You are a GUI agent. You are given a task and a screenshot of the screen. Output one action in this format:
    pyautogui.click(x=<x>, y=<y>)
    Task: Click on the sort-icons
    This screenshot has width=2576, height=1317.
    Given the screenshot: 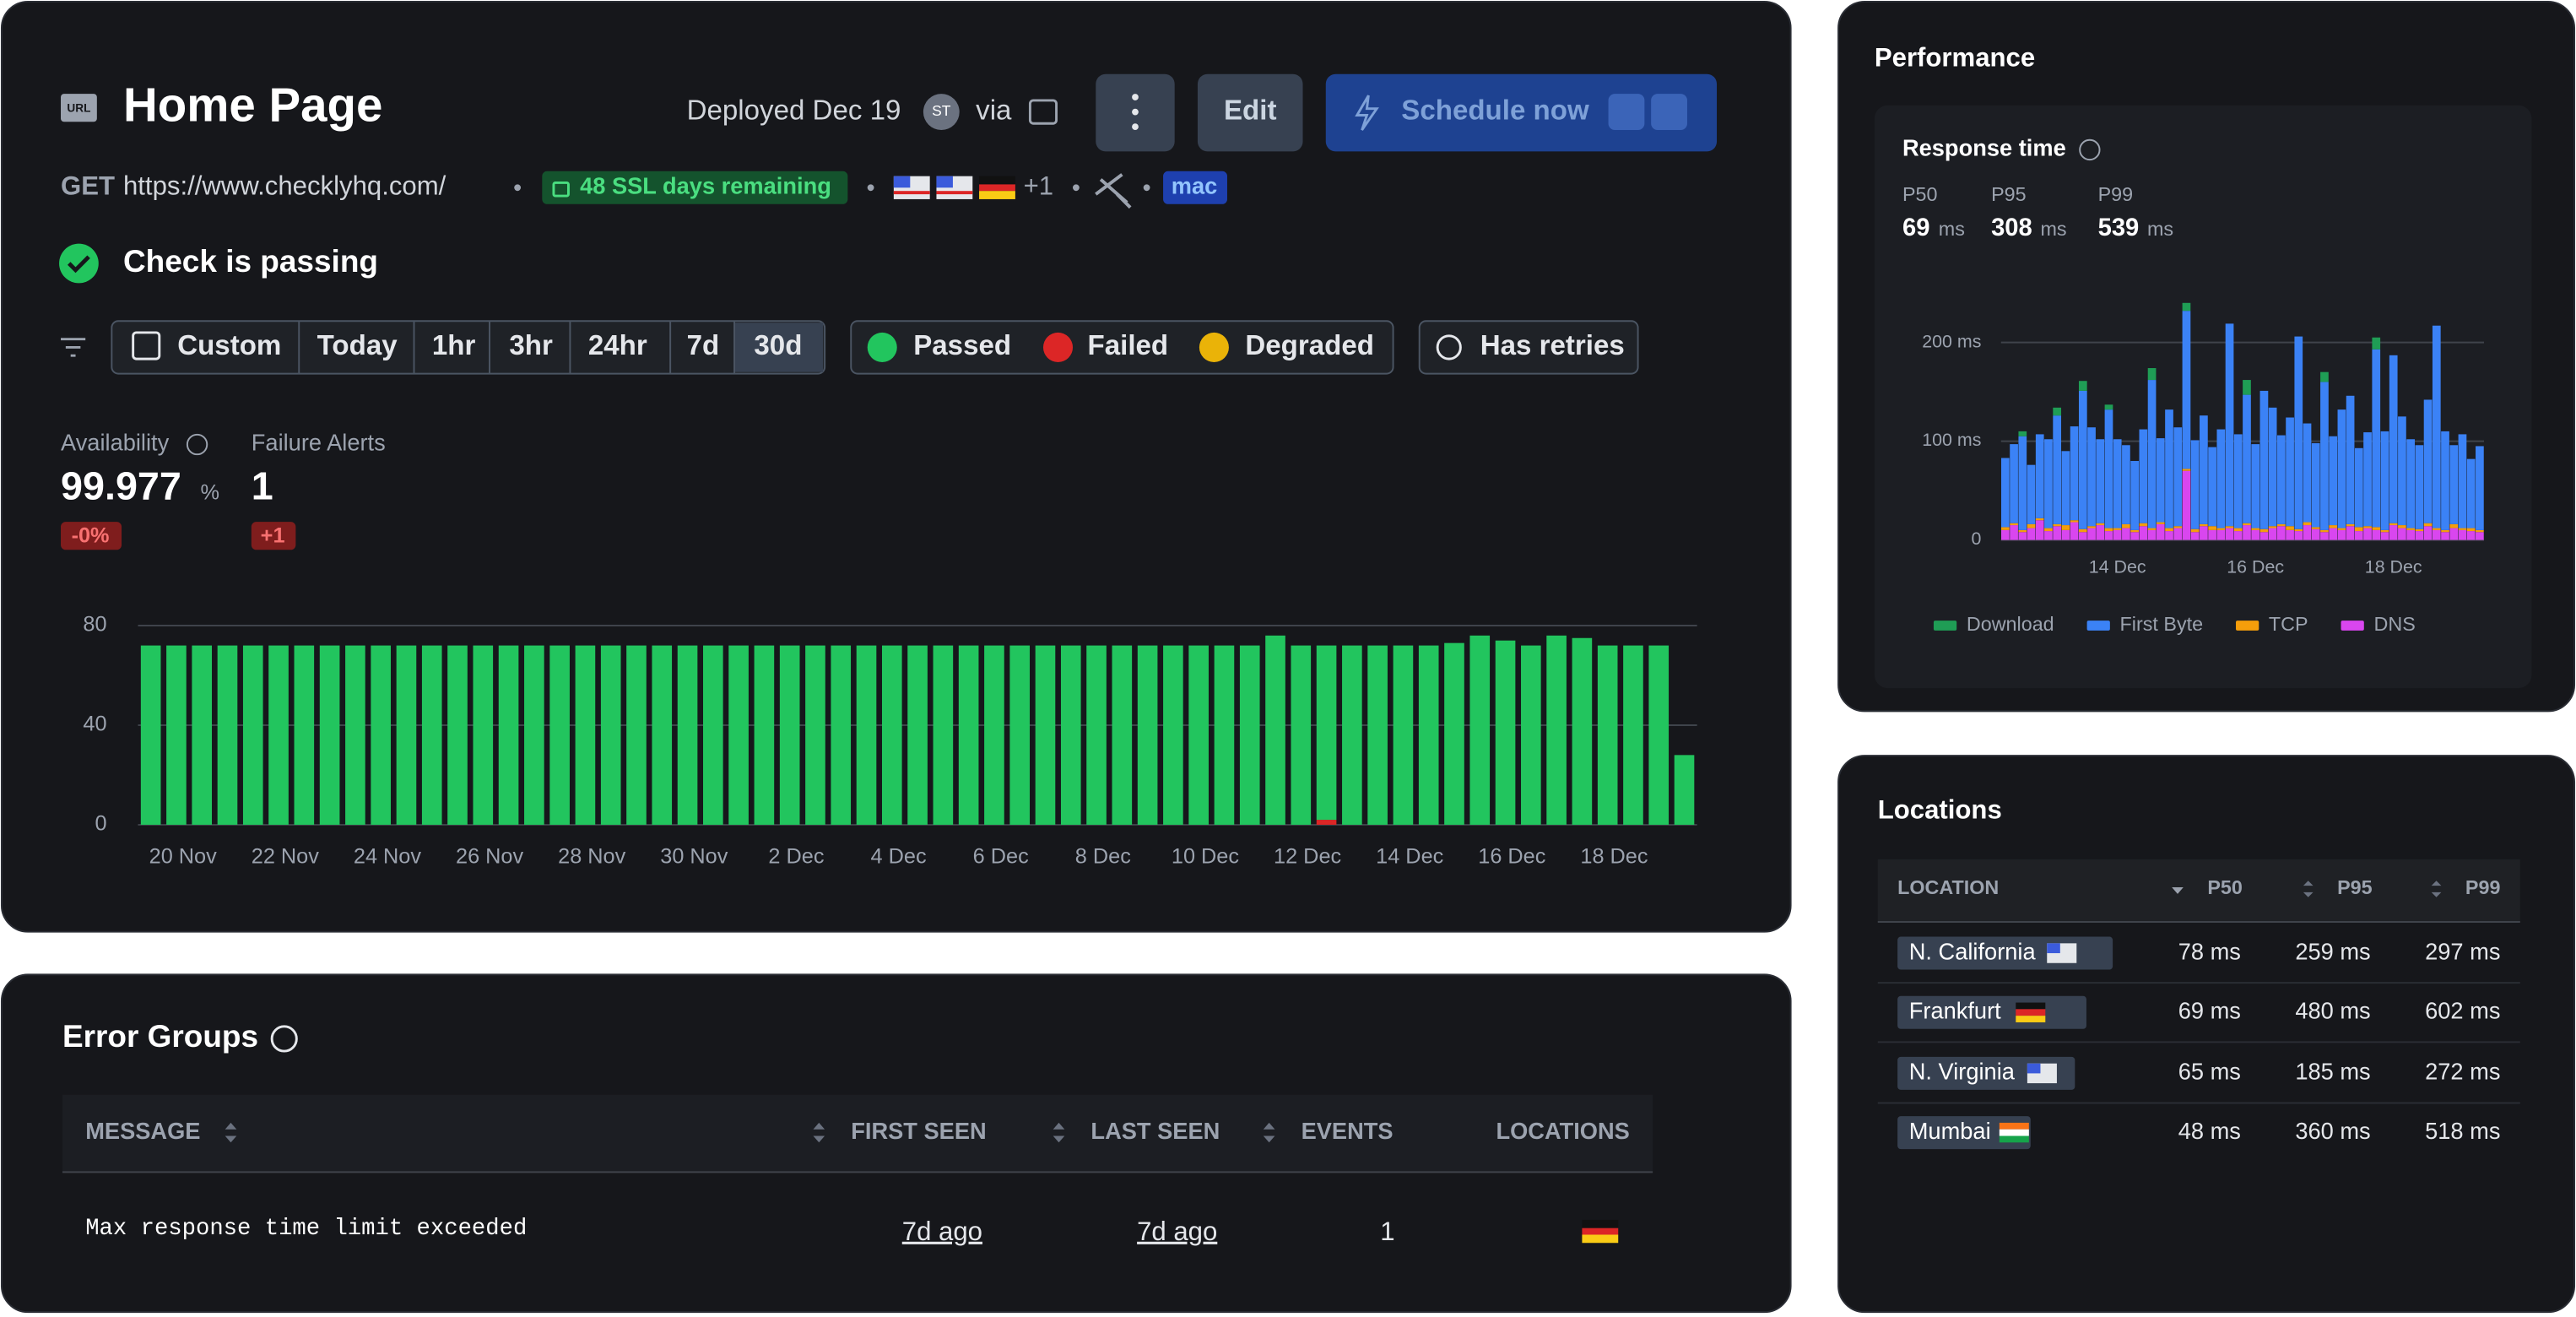 What is the action you would take?
    pyautogui.click(x=750, y=1132)
    